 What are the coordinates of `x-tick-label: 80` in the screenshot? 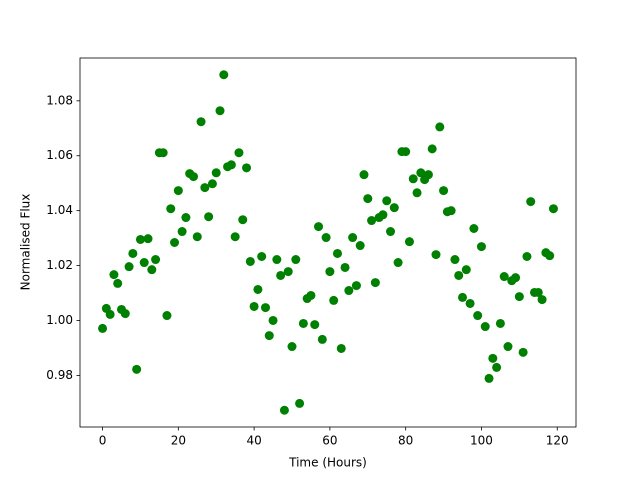 It's located at (405, 441).